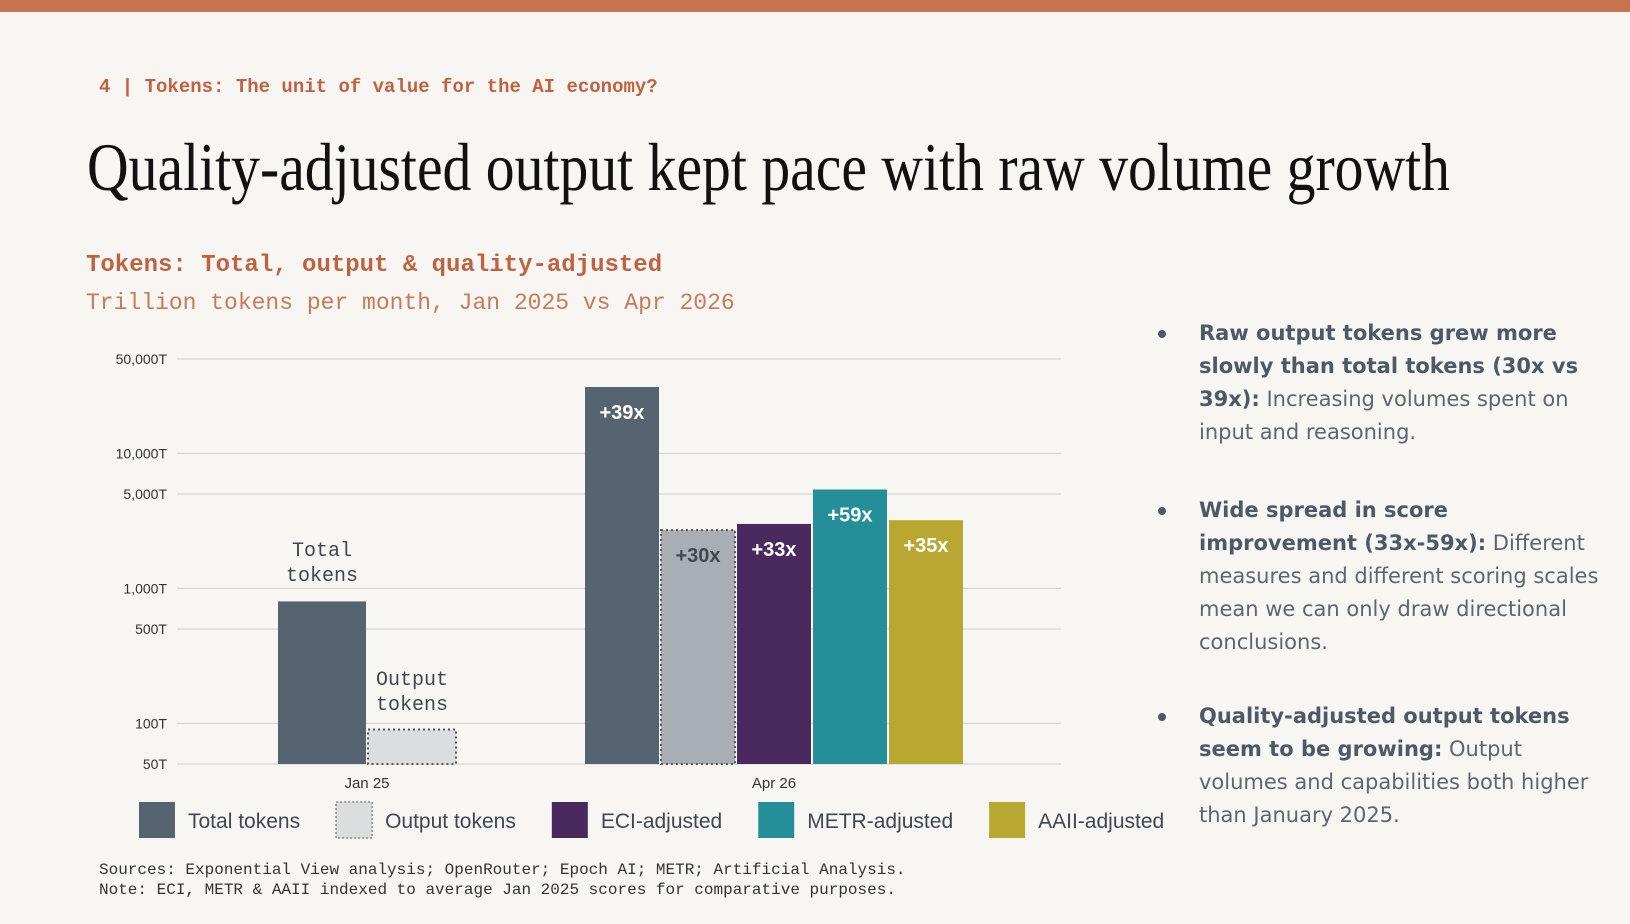 Image resolution: width=1630 pixels, height=924 pixels. What do you see at coordinates (374, 265) in the screenshot?
I see `chart-title: Tokens: Total, output & quality-adjusted` at bounding box center [374, 265].